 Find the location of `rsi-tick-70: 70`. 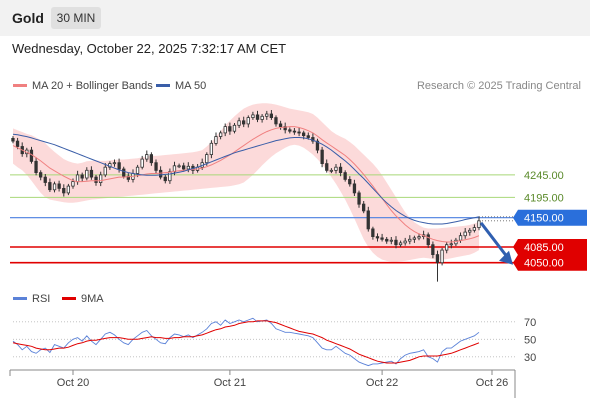

rsi-tick-70: 70 is located at coordinates (530, 323).